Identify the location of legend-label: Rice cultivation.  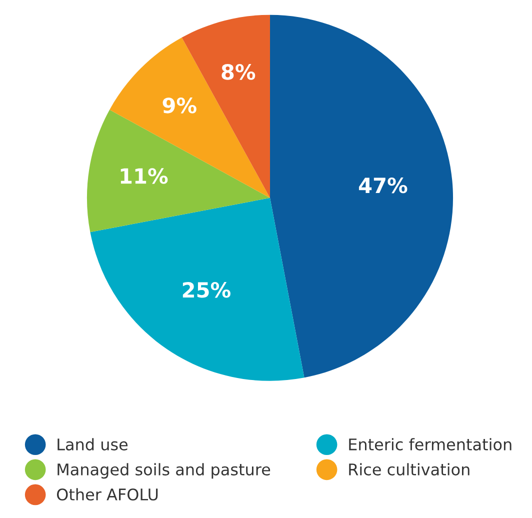
(409, 469).